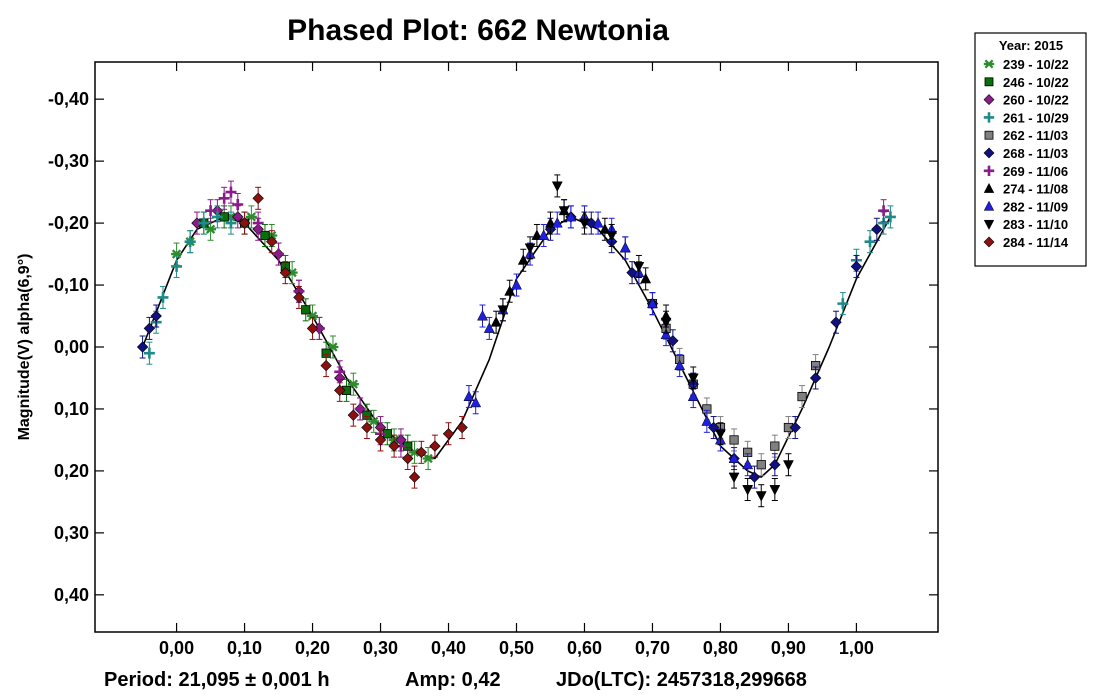  I want to click on legend-entry-label: 283 - 11/10, so click(1035, 224).